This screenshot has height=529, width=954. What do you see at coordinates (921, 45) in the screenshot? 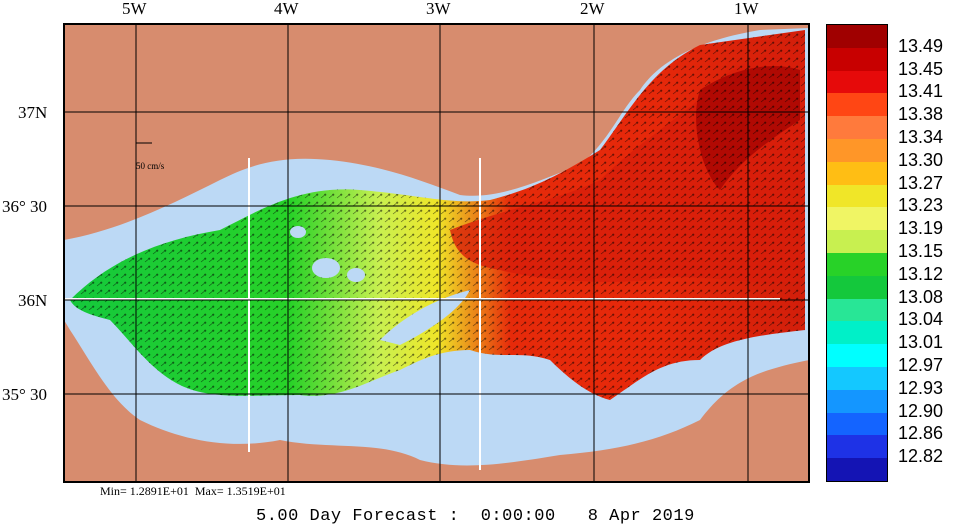
I see `colorbar-level-label: 13.49` at bounding box center [921, 45].